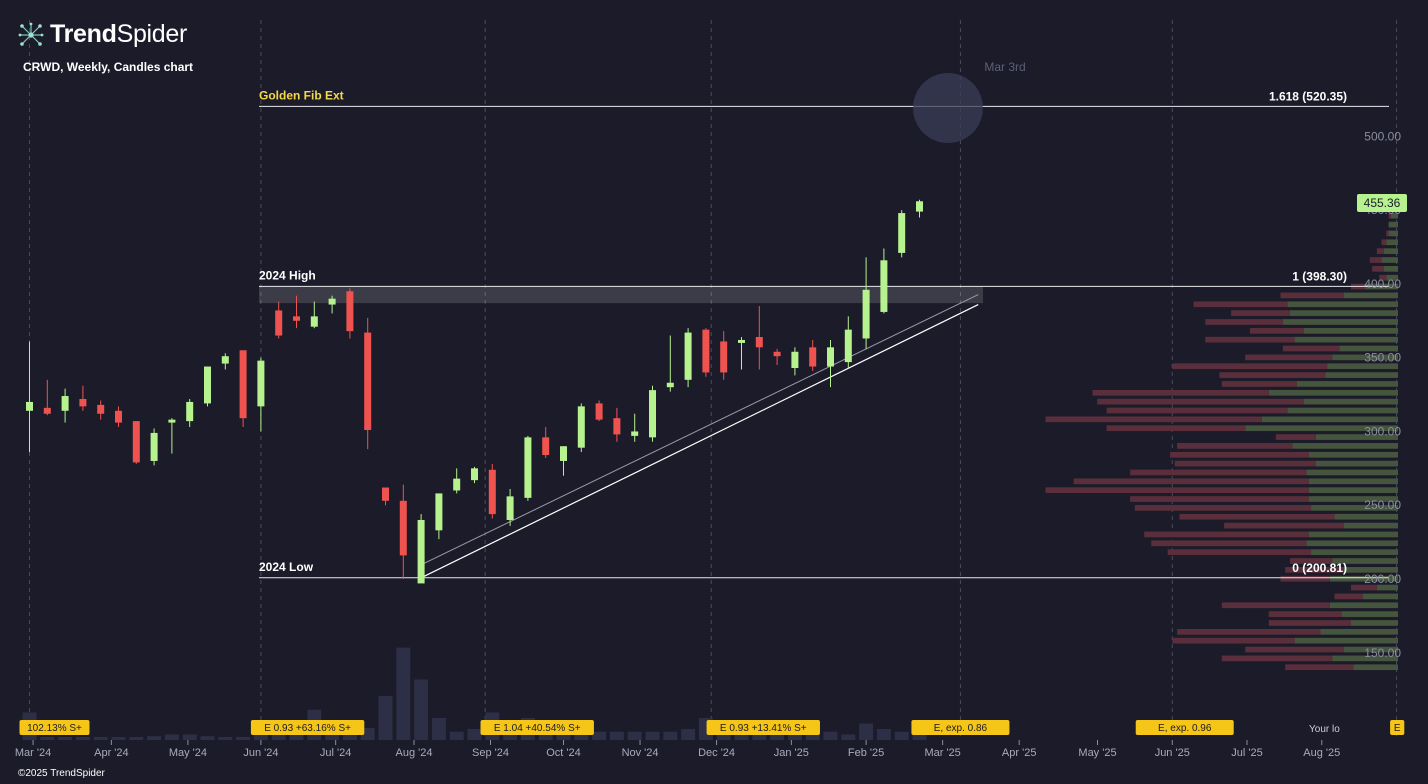  Describe the element at coordinates (335, 753) in the screenshot. I see `x-axis-tick-label: Jul '24` at that location.